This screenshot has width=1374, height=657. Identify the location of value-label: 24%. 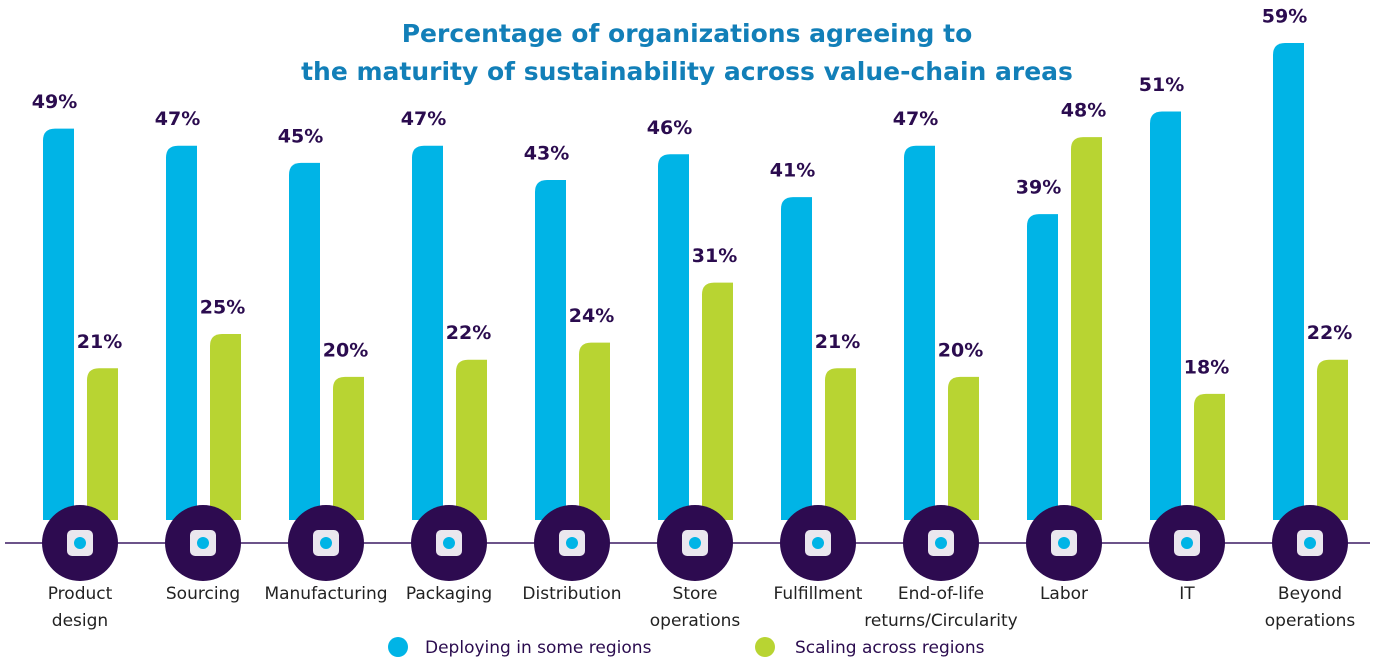
(591, 316).